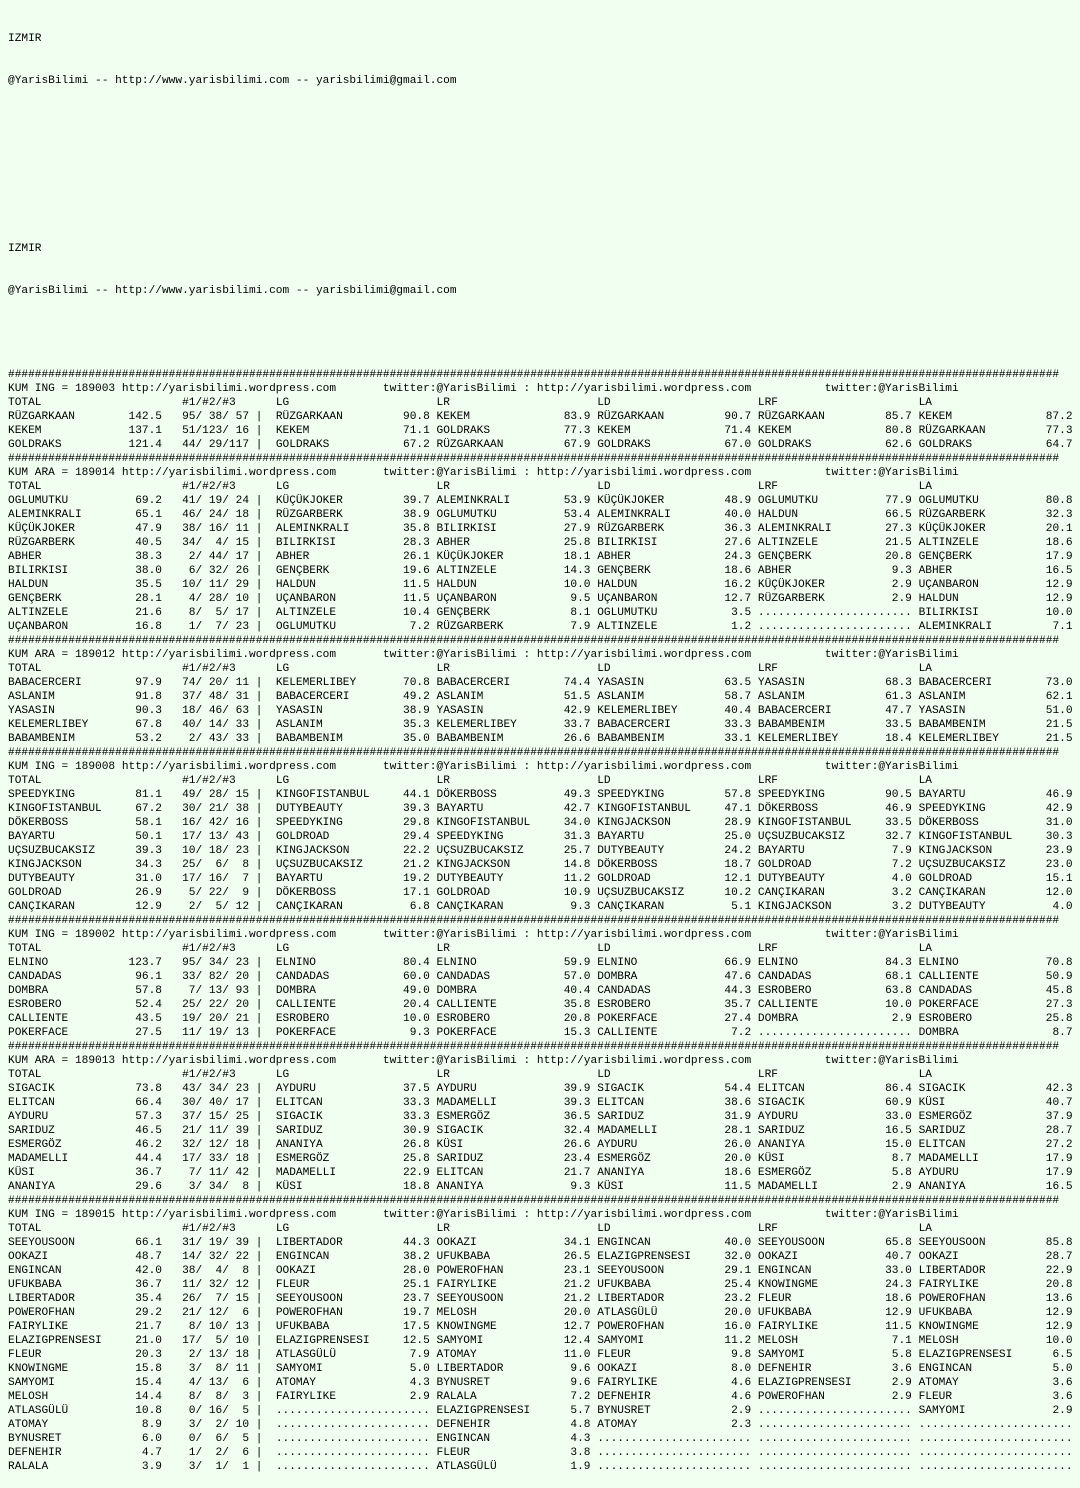 This screenshot has width=1080, height=1488. I want to click on cell-lrf: OGLUMUTKU 77.9, so click(838, 501).